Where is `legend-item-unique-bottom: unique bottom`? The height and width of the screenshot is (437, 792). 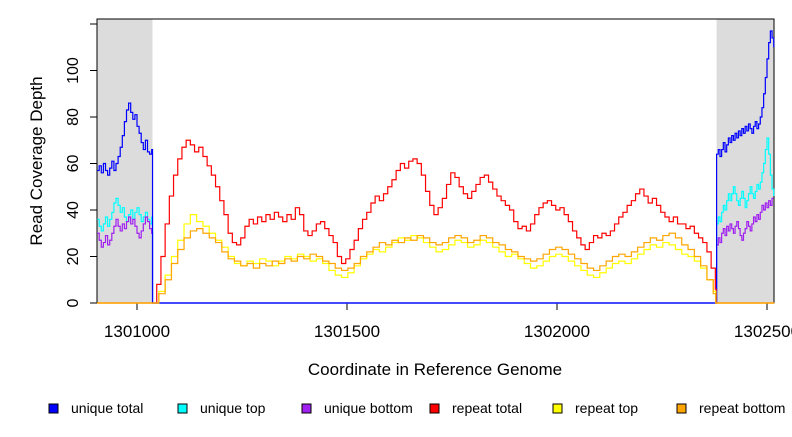
legend-item-unique-bottom: unique bottom is located at coordinates (357, 408).